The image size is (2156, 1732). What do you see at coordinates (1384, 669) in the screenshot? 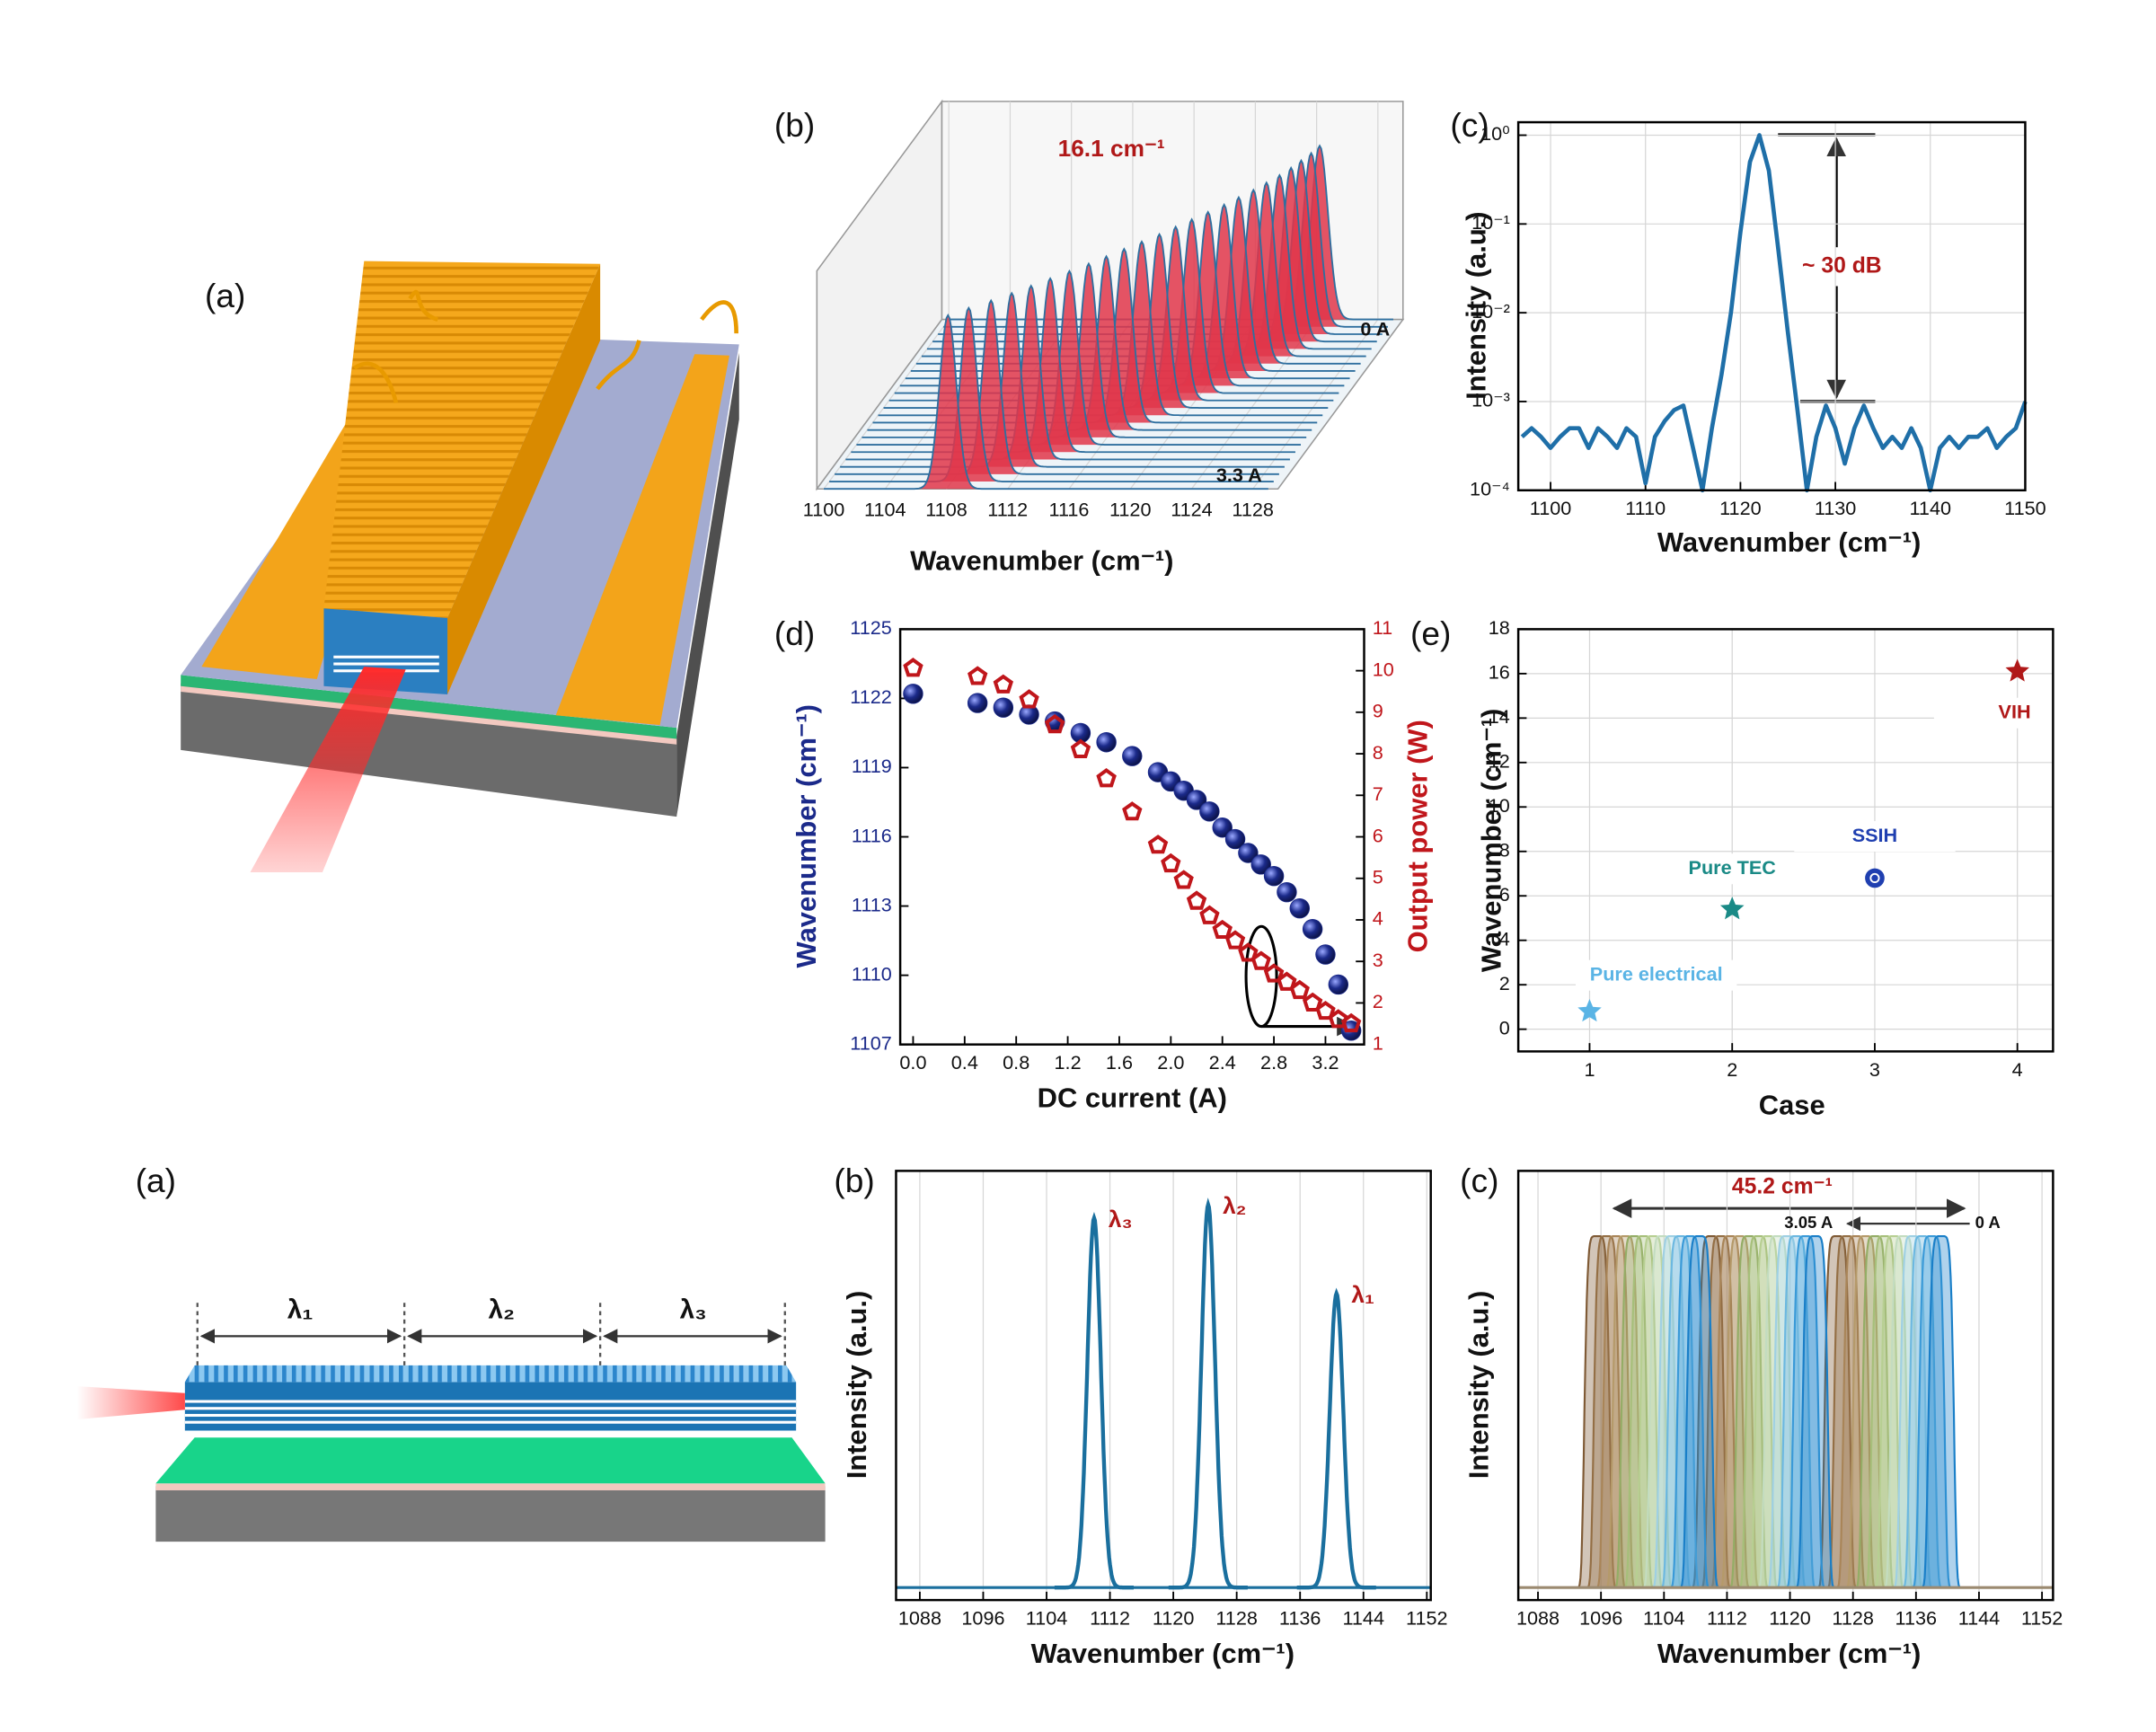
I see `y-tick-label: 10` at bounding box center [1384, 669].